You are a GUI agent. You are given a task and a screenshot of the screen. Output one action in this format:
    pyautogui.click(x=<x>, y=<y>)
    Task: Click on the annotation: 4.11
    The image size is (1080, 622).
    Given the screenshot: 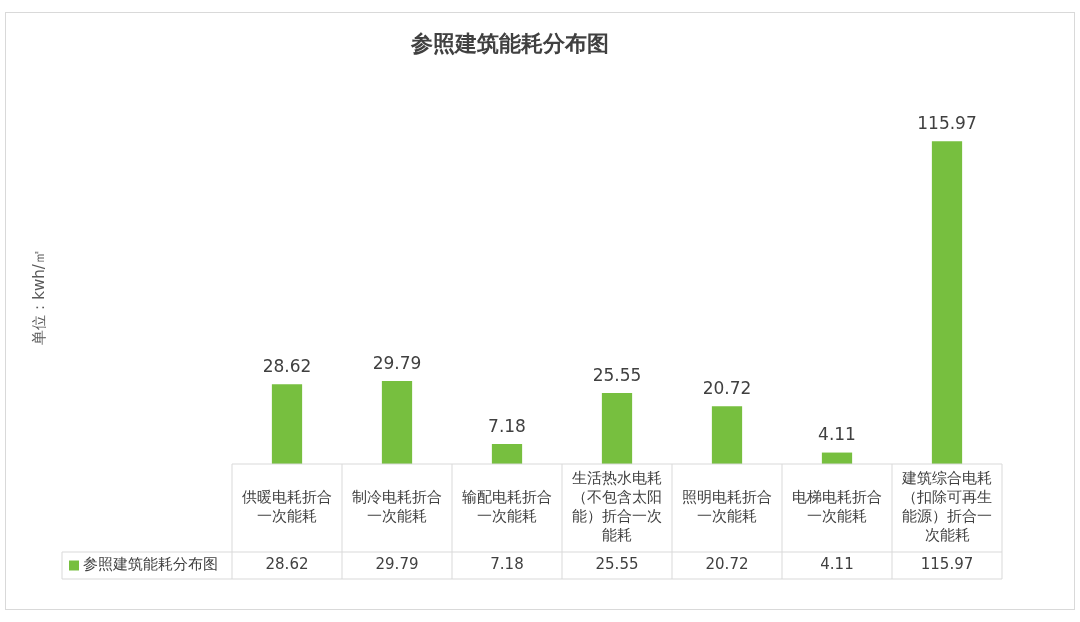 What is the action you would take?
    pyautogui.click(x=837, y=434)
    